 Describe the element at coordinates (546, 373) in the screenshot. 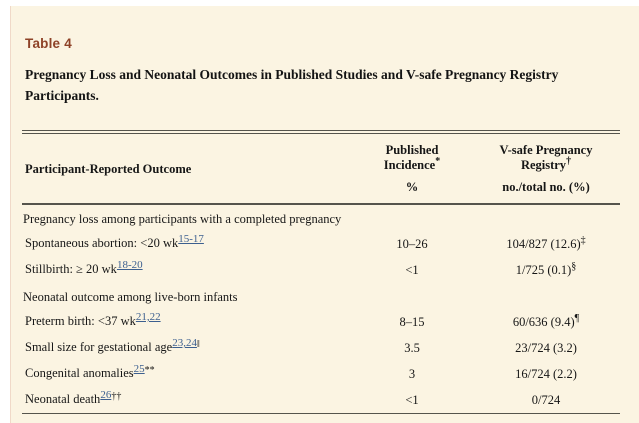

I see `vsafe-value: 16/724 (2.2)` at that location.